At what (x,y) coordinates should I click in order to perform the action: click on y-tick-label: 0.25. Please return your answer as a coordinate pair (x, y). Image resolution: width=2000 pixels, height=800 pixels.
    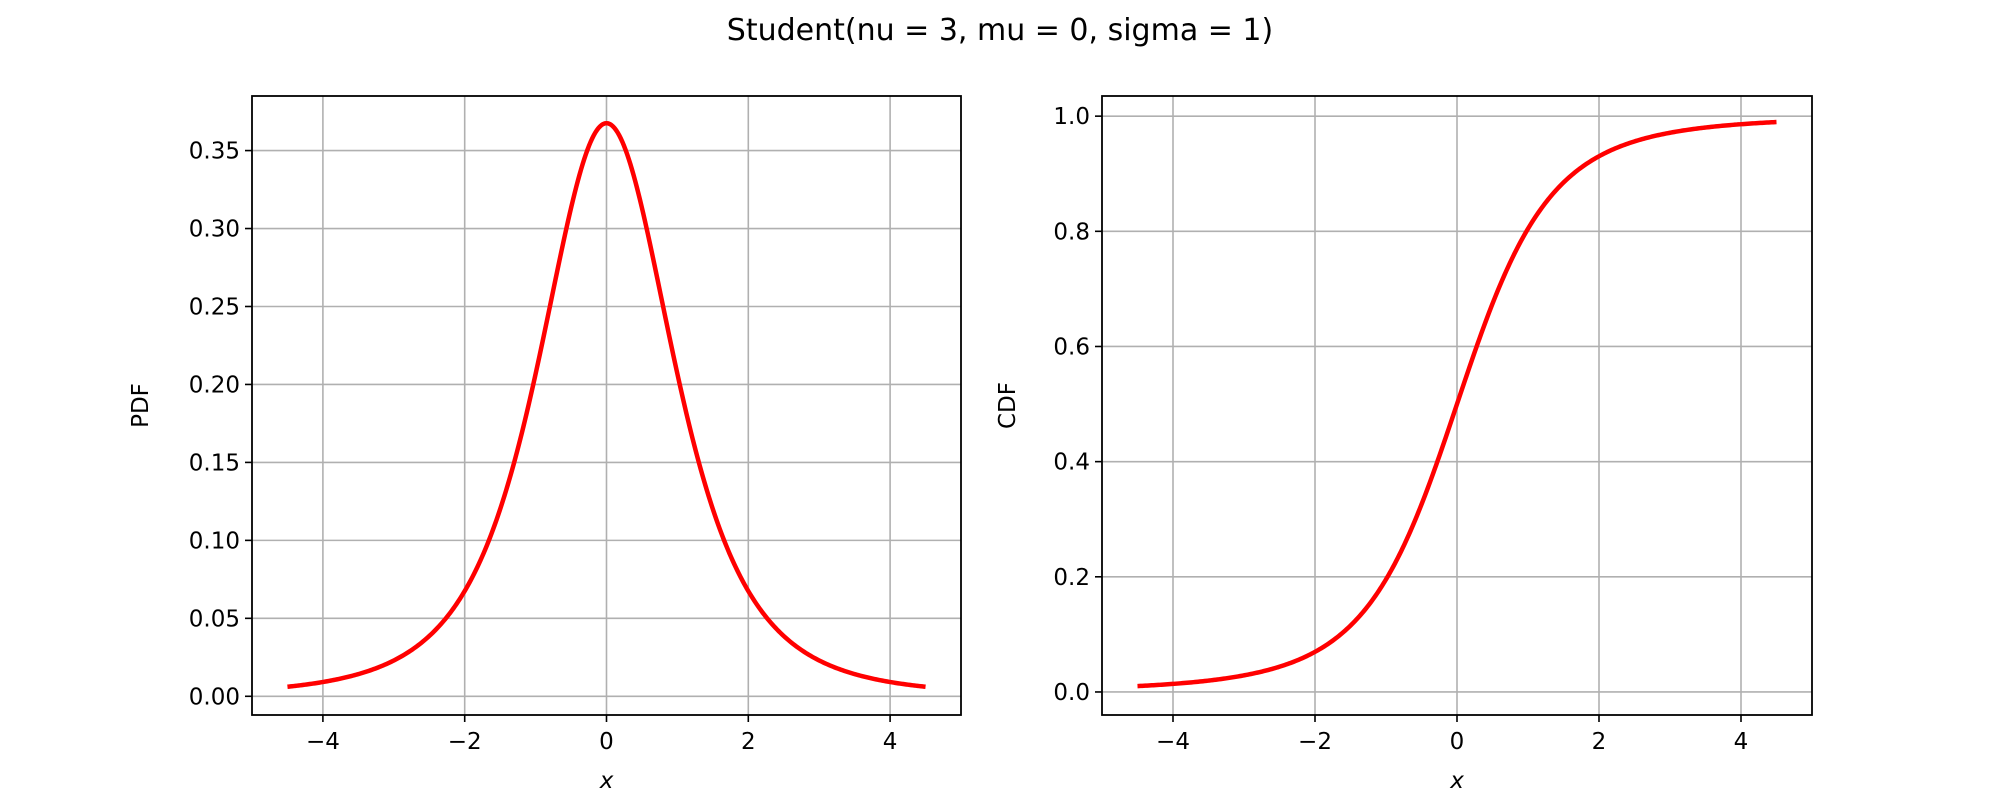
    Looking at the image, I should click on (214, 307).